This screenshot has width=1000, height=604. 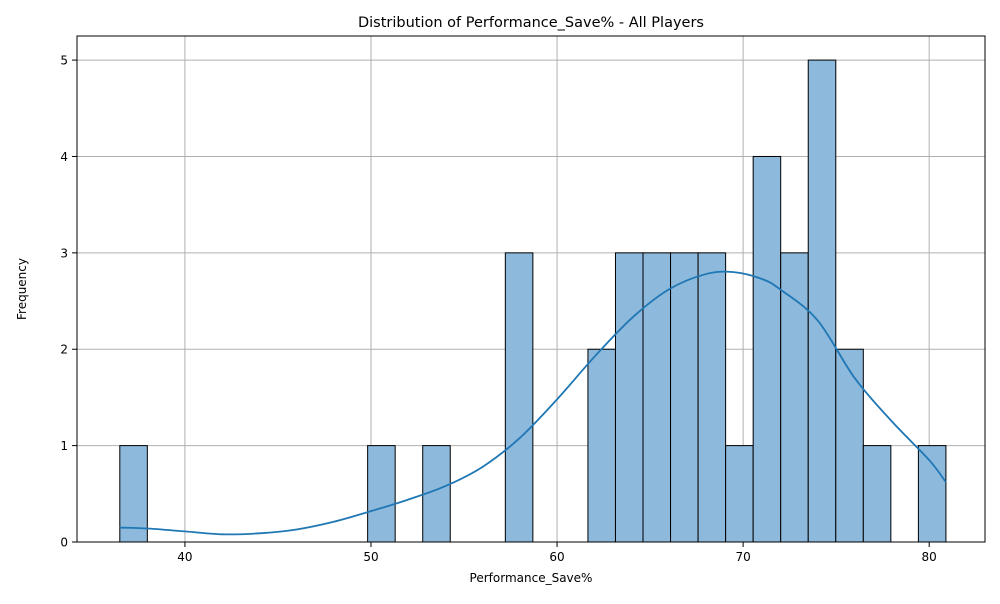 I want to click on x-tick-label: 70, so click(x=742, y=557).